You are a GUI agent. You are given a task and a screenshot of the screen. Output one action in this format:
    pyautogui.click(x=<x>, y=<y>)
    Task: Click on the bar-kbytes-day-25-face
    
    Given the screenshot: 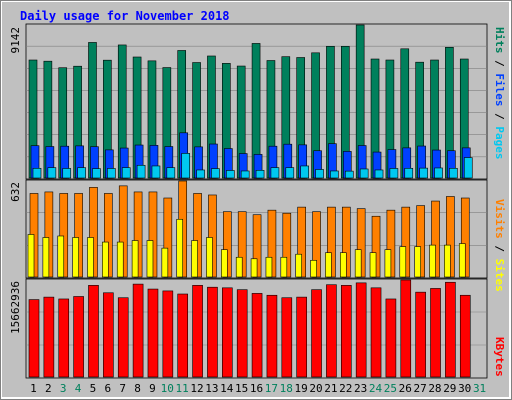 What is the action you would take?
    pyautogui.click(x=391, y=338)
    